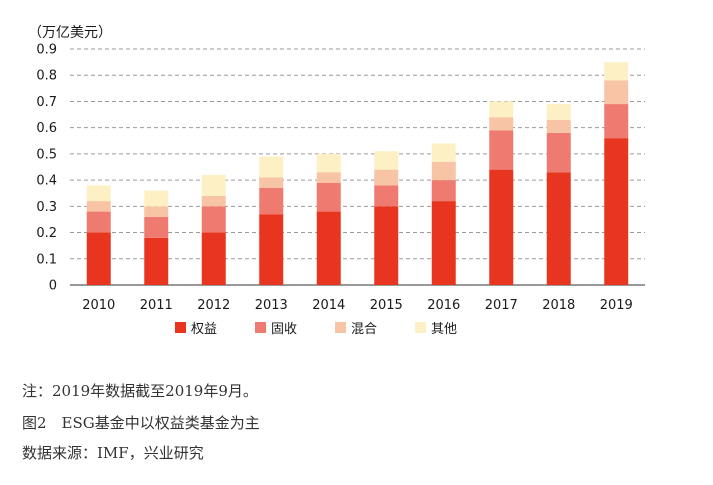  Describe the element at coordinates (501, 305) in the screenshot. I see `x-tick-label: 2017` at that location.